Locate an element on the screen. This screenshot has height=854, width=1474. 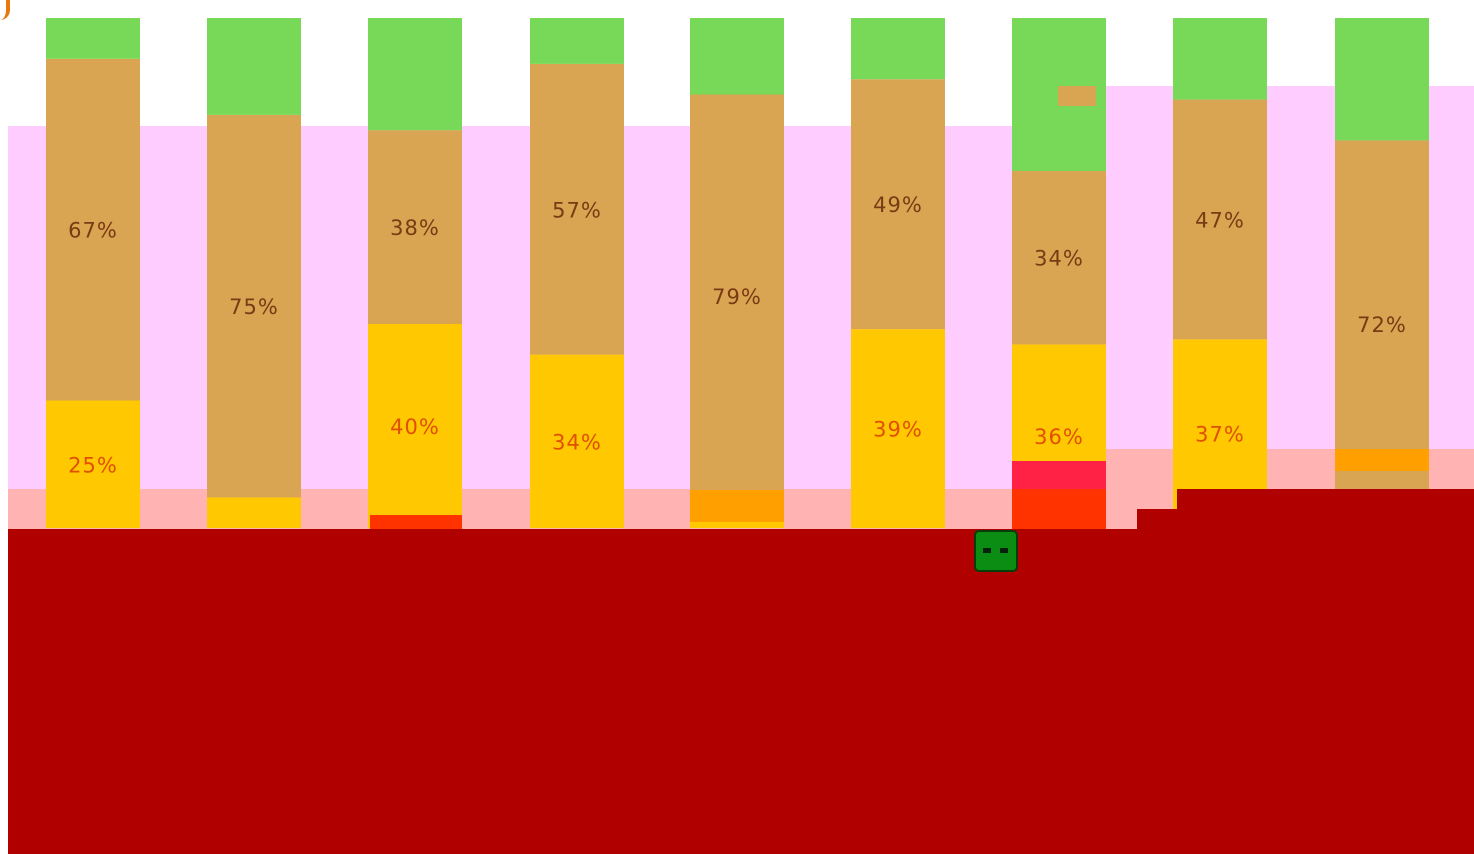
green-marker-icon is located at coordinates (996, 551).